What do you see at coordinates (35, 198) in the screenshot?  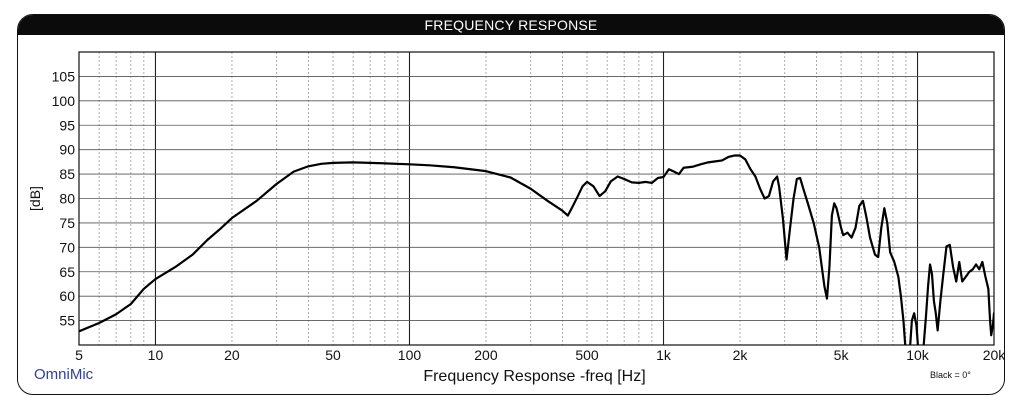 I see `y-axis-label: [dB]` at bounding box center [35, 198].